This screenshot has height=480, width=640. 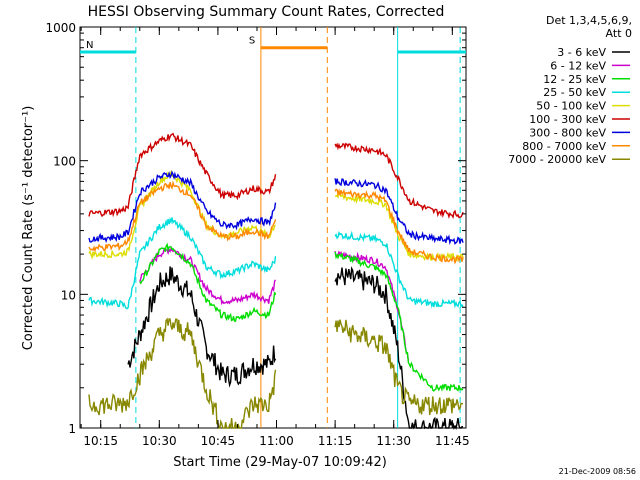 What do you see at coordinates (68, 295) in the screenshot?
I see `y-tick-label-1: 10` at bounding box center [68, 295].